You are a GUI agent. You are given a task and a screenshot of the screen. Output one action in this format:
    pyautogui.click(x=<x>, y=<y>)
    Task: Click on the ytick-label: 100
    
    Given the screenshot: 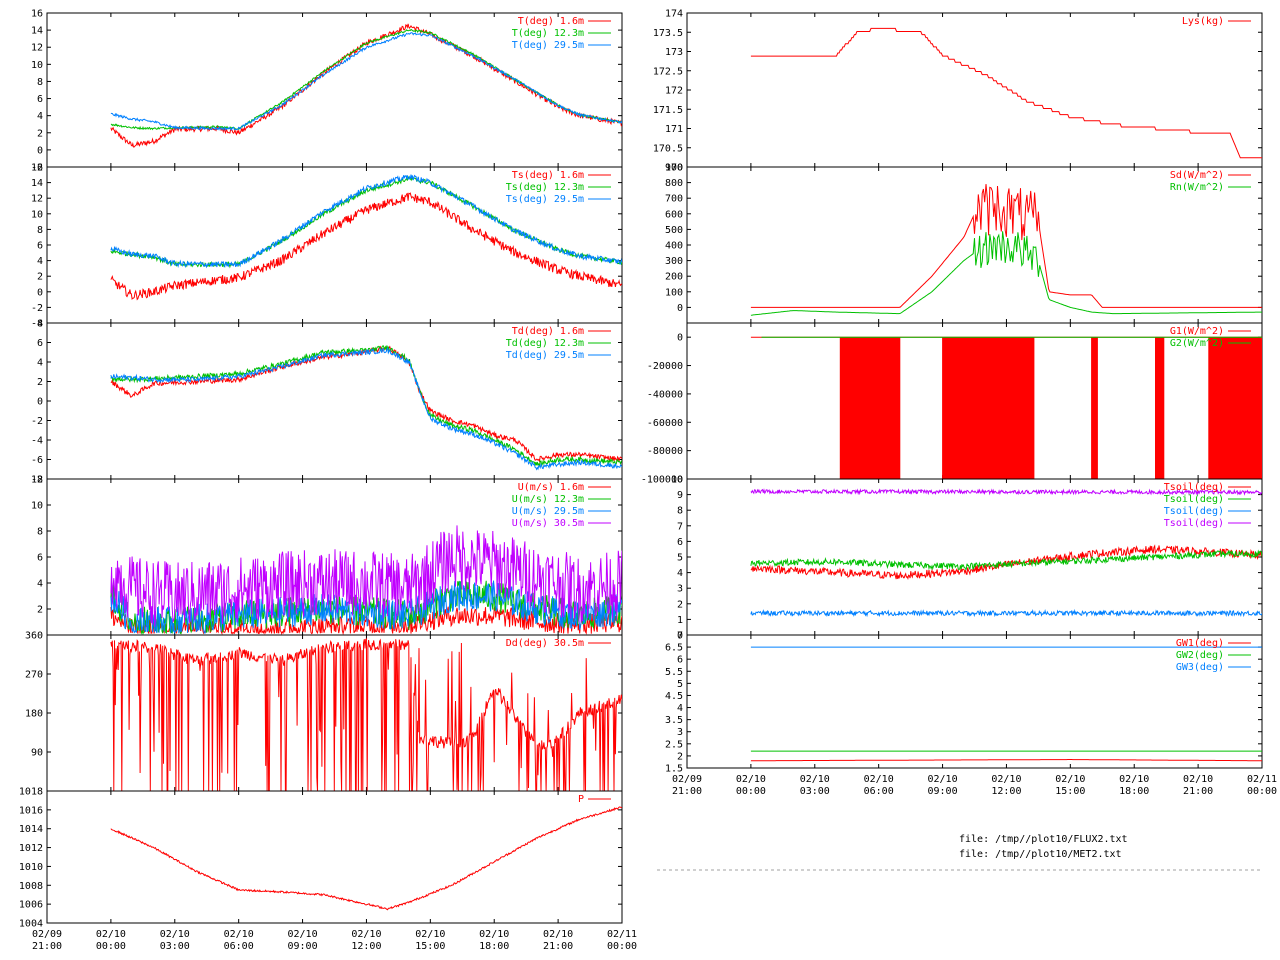 What is the action you would take?
    pyautogui.click(x=674, y=292)
    